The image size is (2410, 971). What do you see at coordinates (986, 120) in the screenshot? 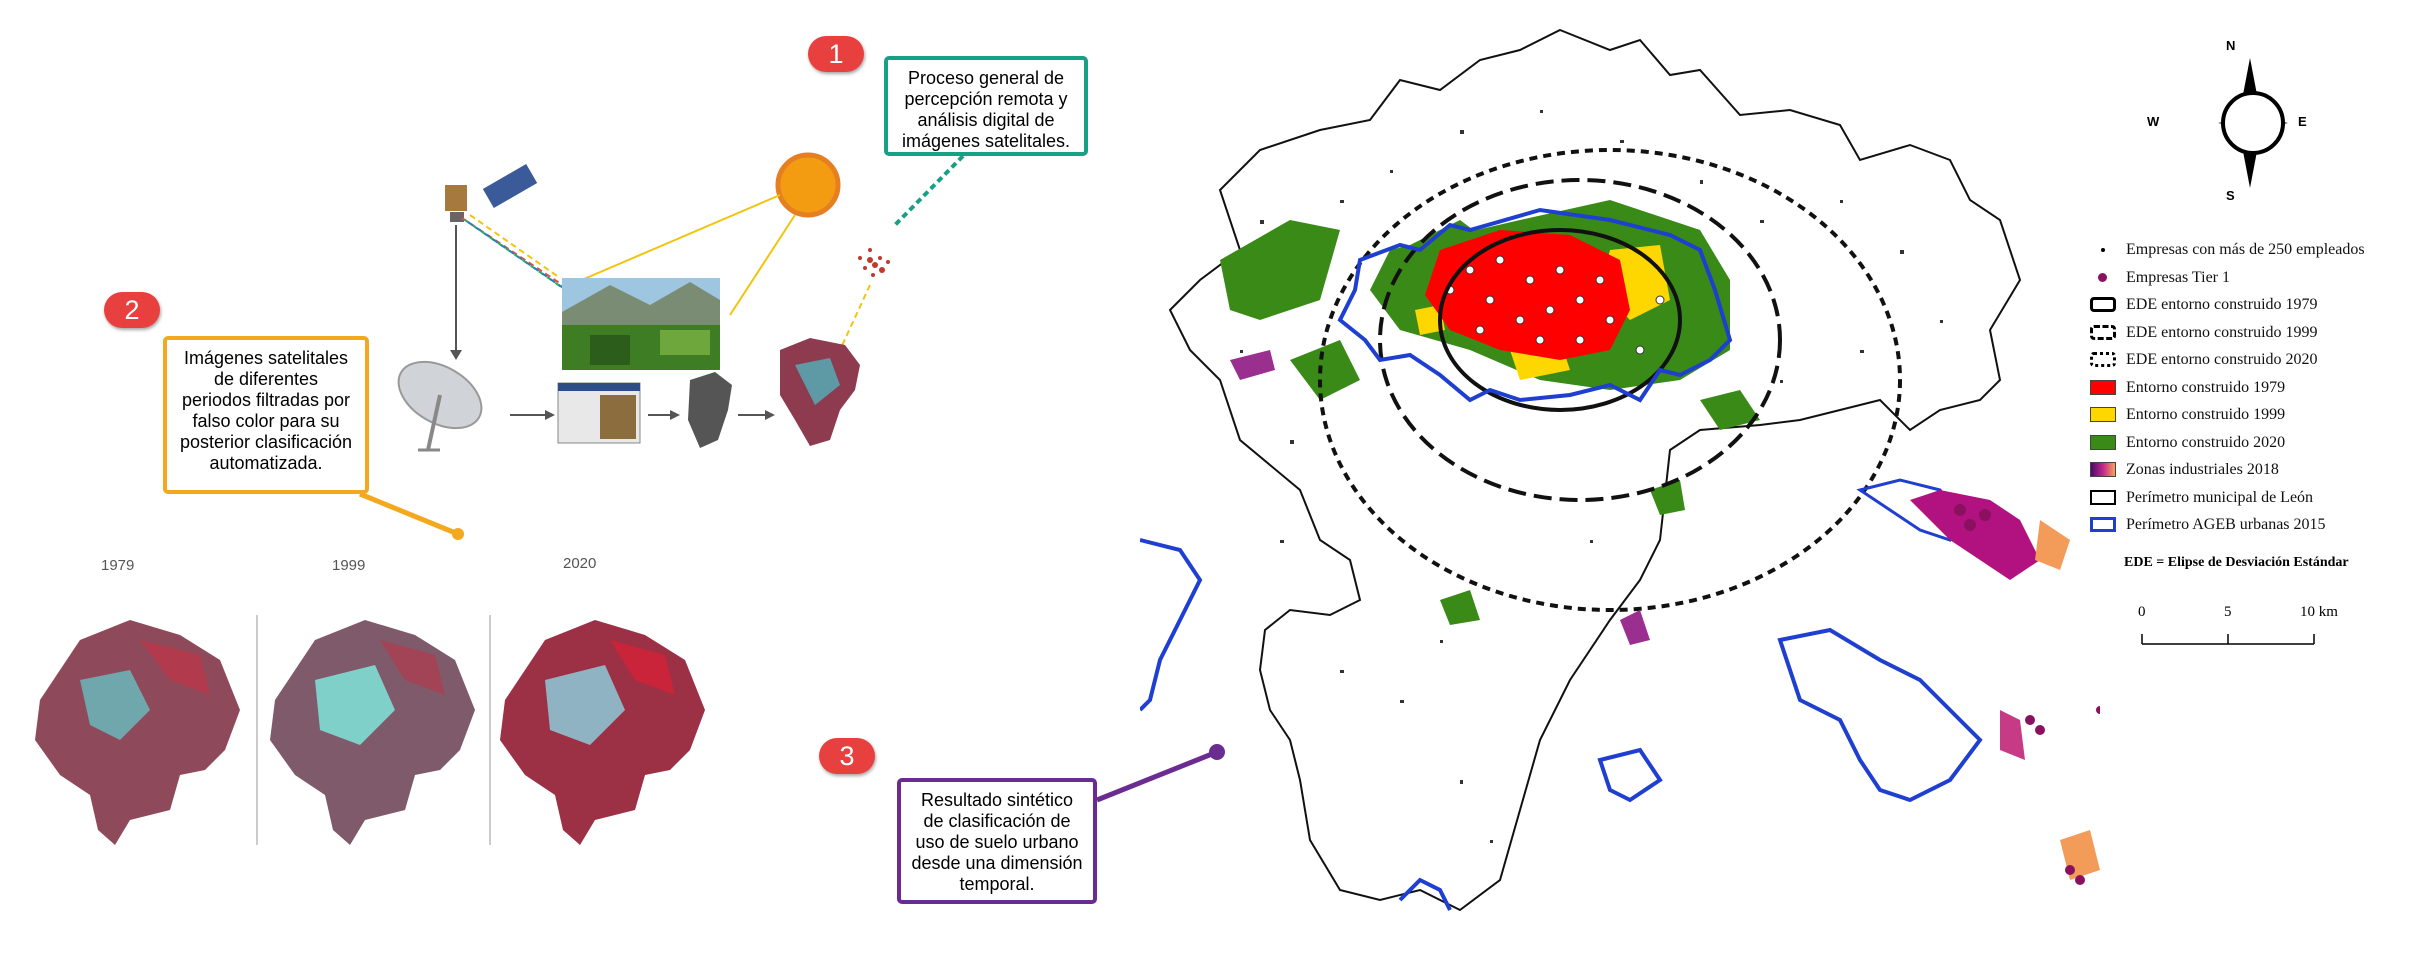
I see `callout-c1-line: análisis digital de` at bounding box center [986, 120].